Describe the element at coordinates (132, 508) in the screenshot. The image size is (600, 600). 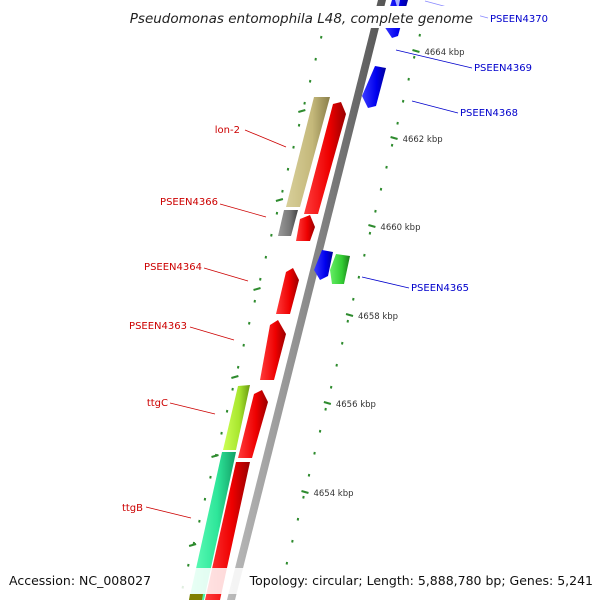
I see `gene-label-ttgB: ttgB` at that location.